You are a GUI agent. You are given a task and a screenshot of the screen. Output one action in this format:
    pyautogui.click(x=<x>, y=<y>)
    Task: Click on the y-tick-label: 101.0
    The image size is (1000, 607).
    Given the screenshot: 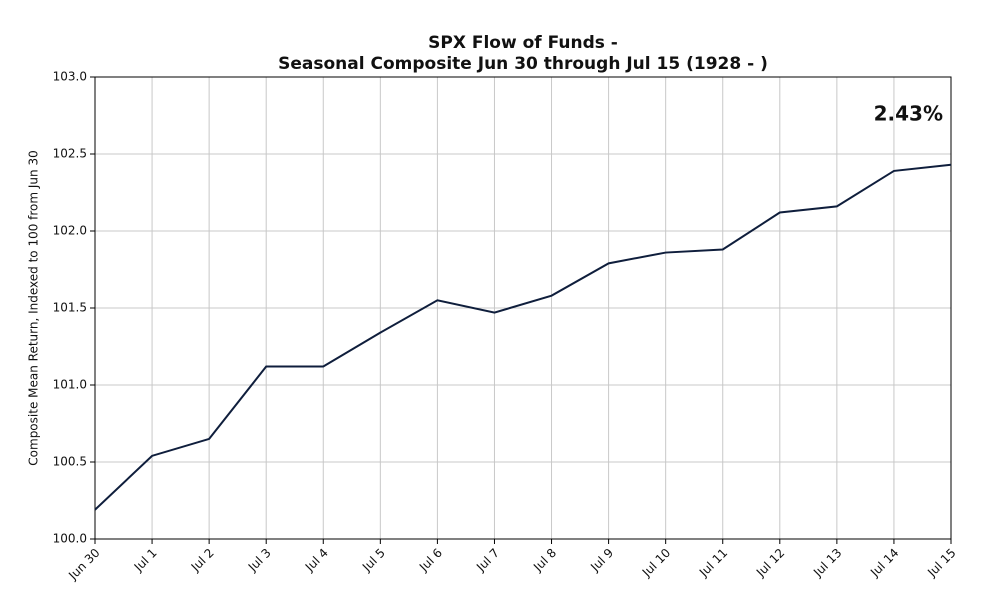 What is the action you would take?
    pyautogui.click(x=70, y=385)
    